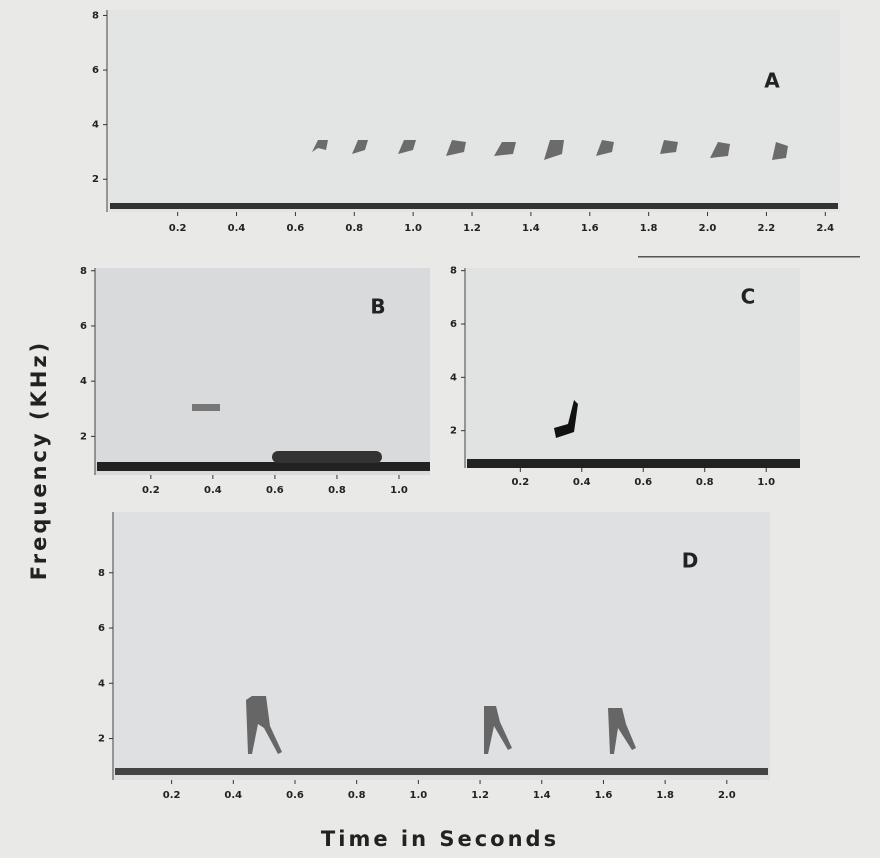  Describe the element at coordinates (772, 81) in the screenshot. I see `panel-label: A` at that location.